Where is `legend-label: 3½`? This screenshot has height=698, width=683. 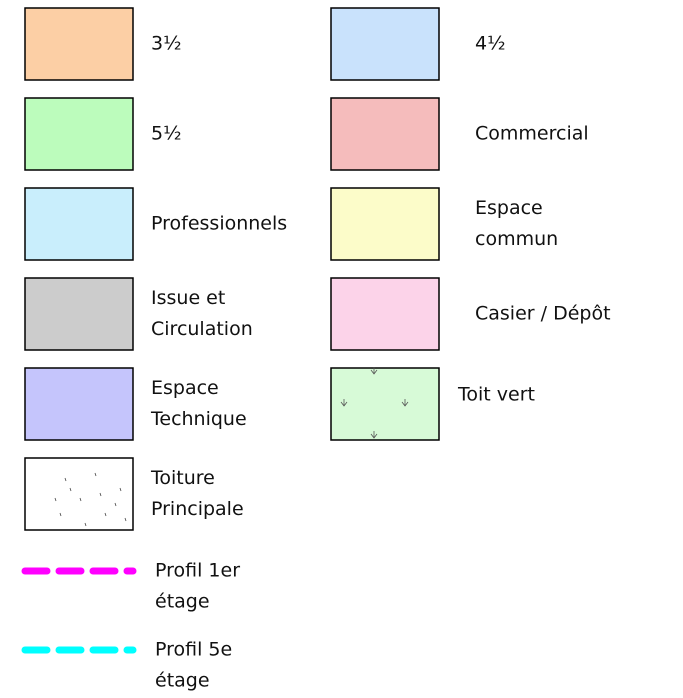 legend-label: 3½ is located at coordinates (166, 44).